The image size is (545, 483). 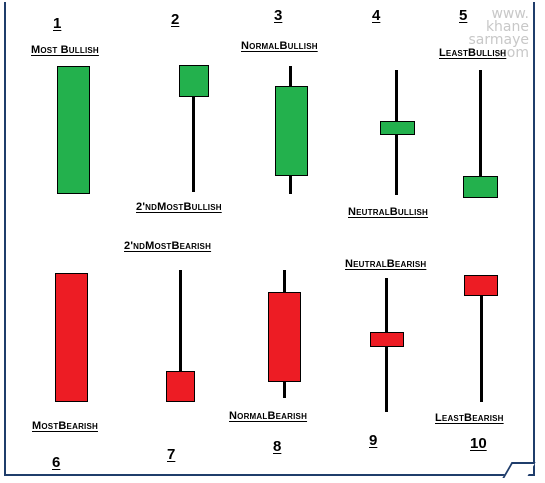 I want to click on candle-number-5: 5, so click(x=463, y=15).